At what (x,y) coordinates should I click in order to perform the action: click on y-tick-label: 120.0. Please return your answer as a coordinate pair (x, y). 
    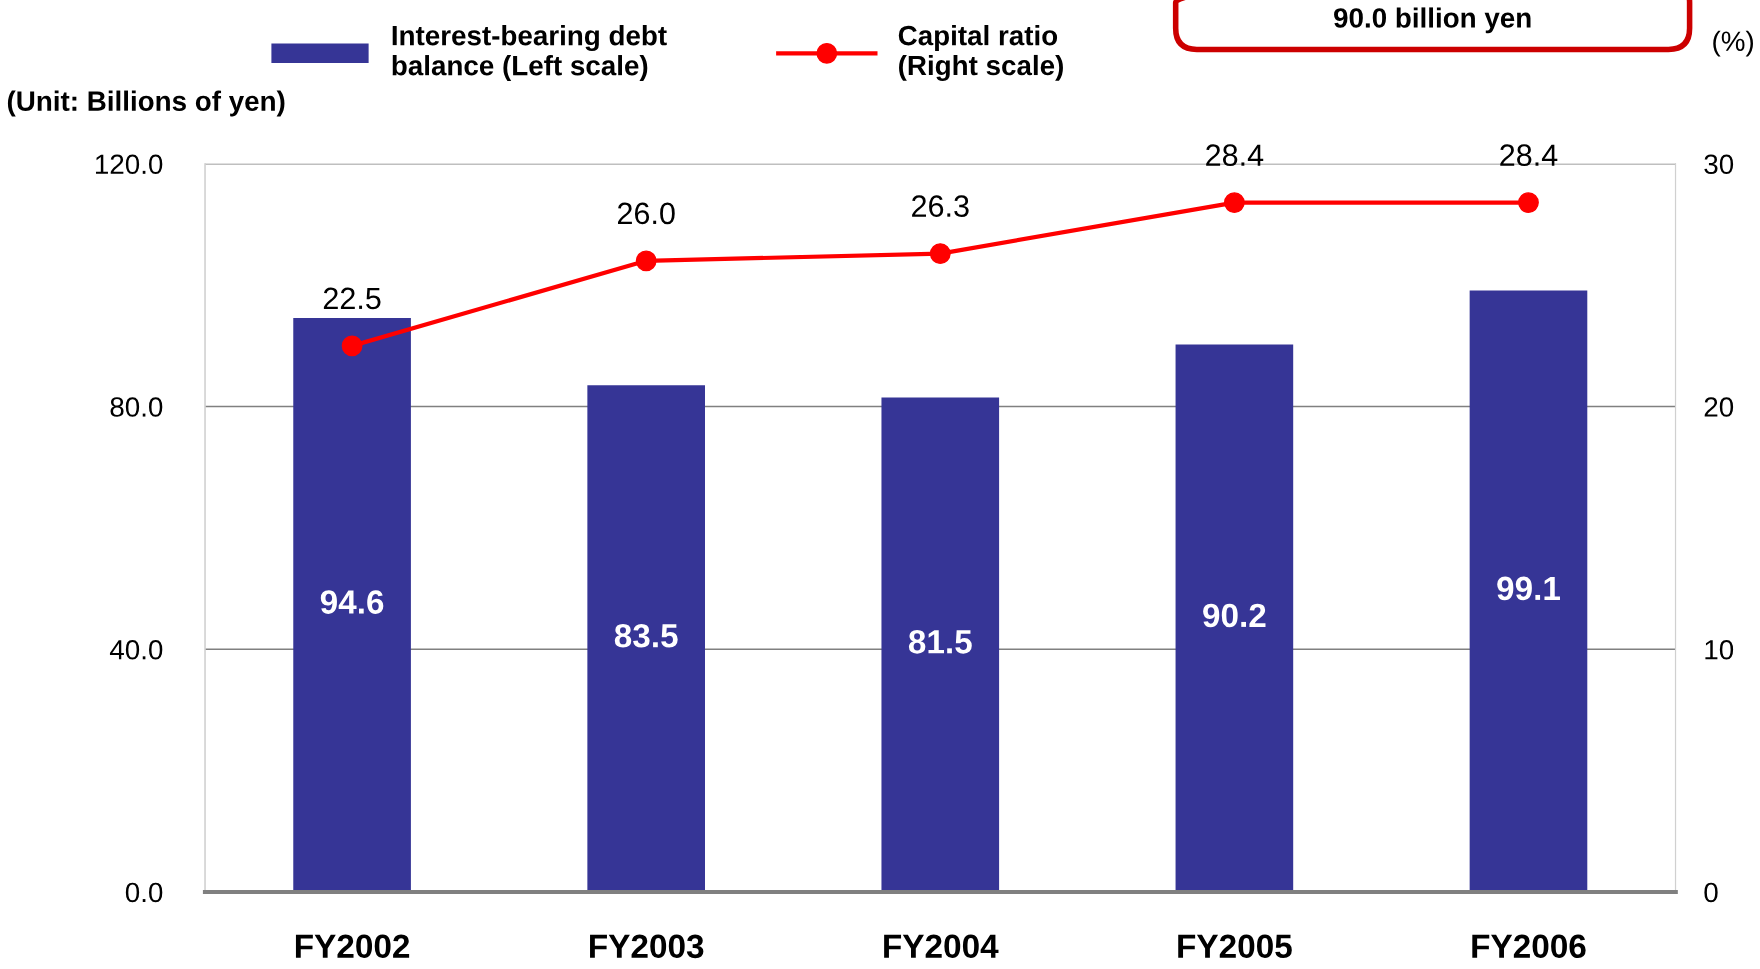
    Looking at the image, I should click on (129, 164).